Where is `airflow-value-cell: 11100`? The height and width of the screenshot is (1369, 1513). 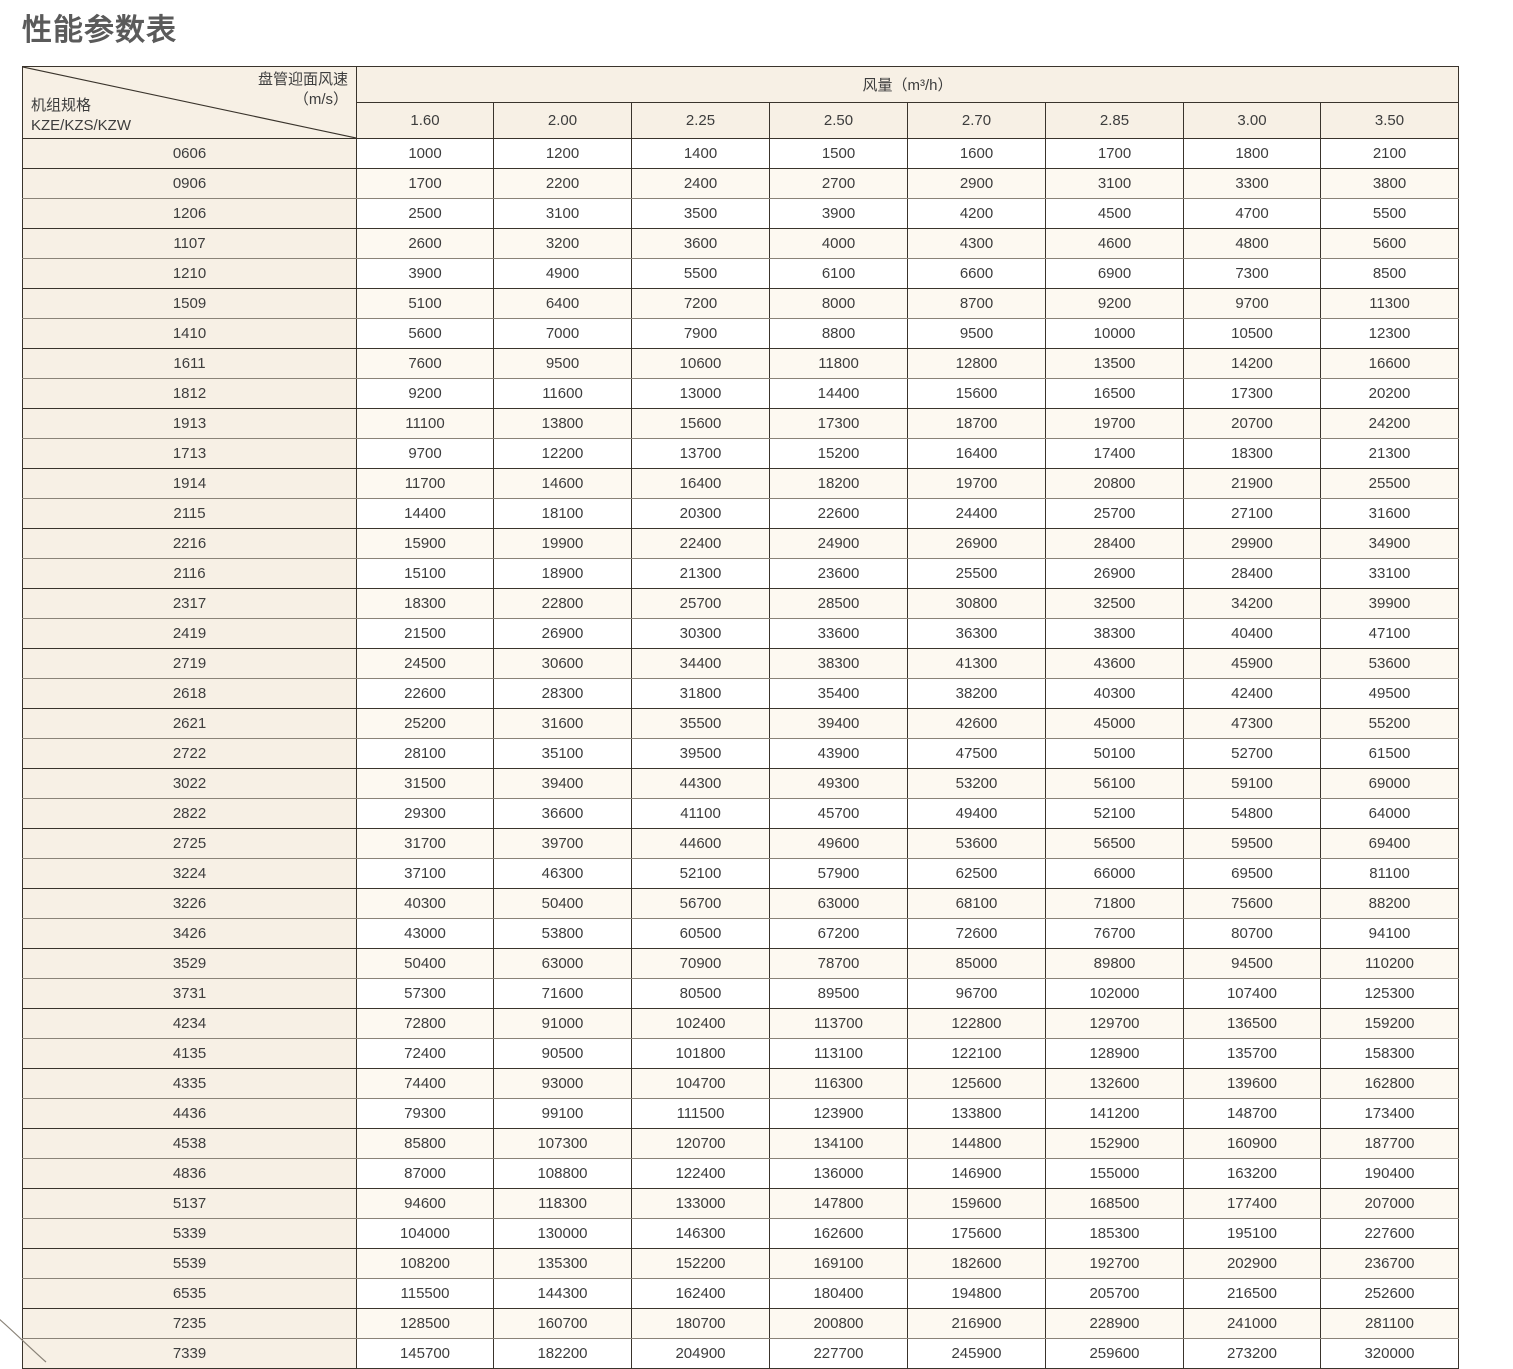 airflow-value-cell: 11100 is located at coordinates (425, 423).